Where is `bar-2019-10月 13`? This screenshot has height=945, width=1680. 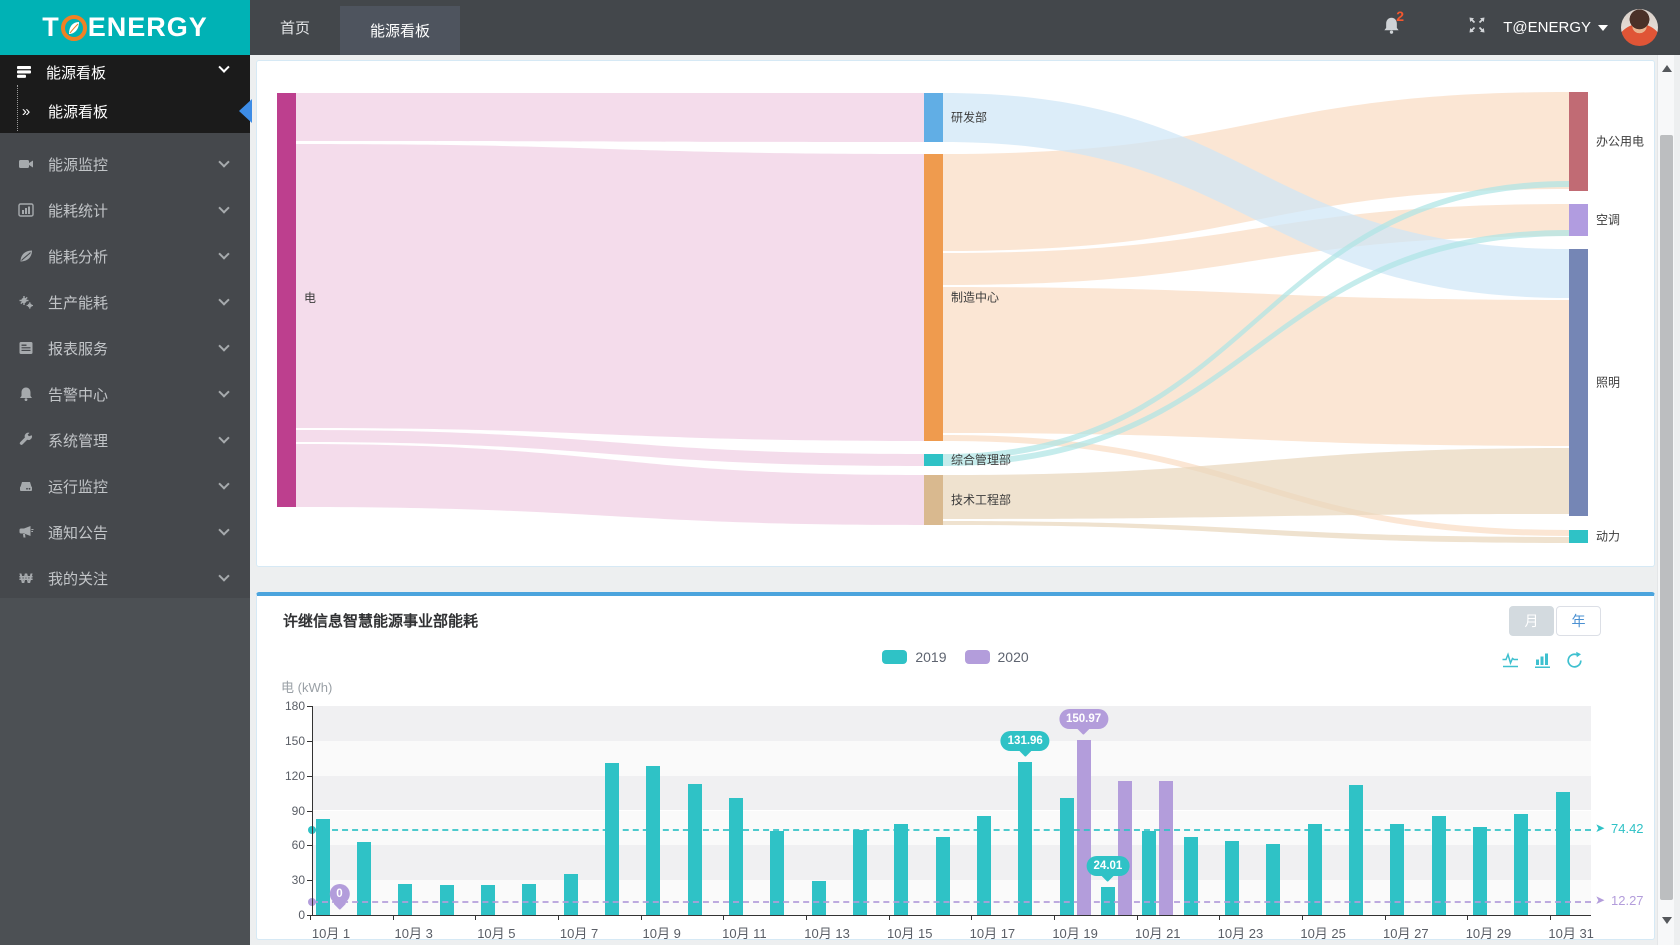 bar-2019-10月 13 is located at coordinates (818, 898).